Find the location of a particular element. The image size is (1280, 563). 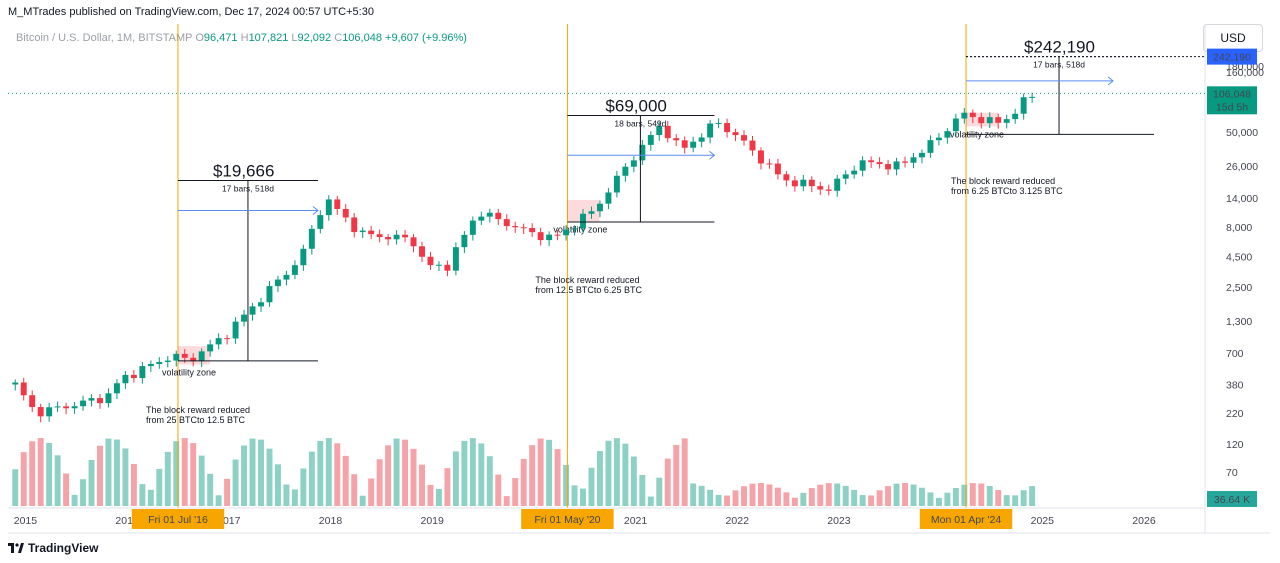

projection-arrowhead is located at coordinates (1110, 81).